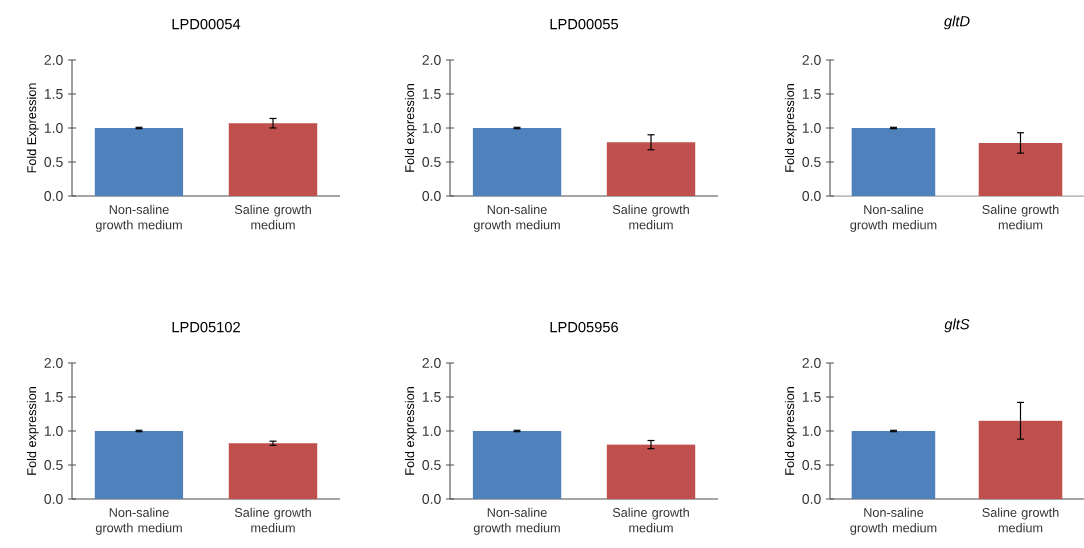 The image size is (1084, 548). Describe the element at coordinates (584, 327) in the screenshot. I see `chart-title: LPD05956` at that location.